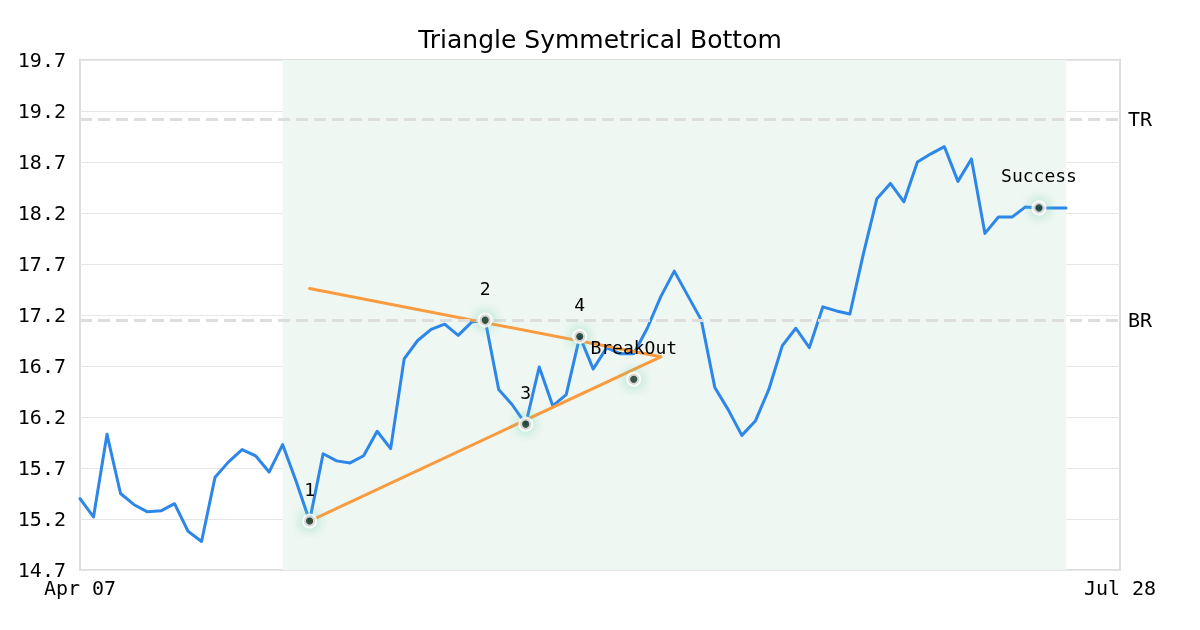  I want to click on x-tick-label: Jul 28, so click(1120, 588).